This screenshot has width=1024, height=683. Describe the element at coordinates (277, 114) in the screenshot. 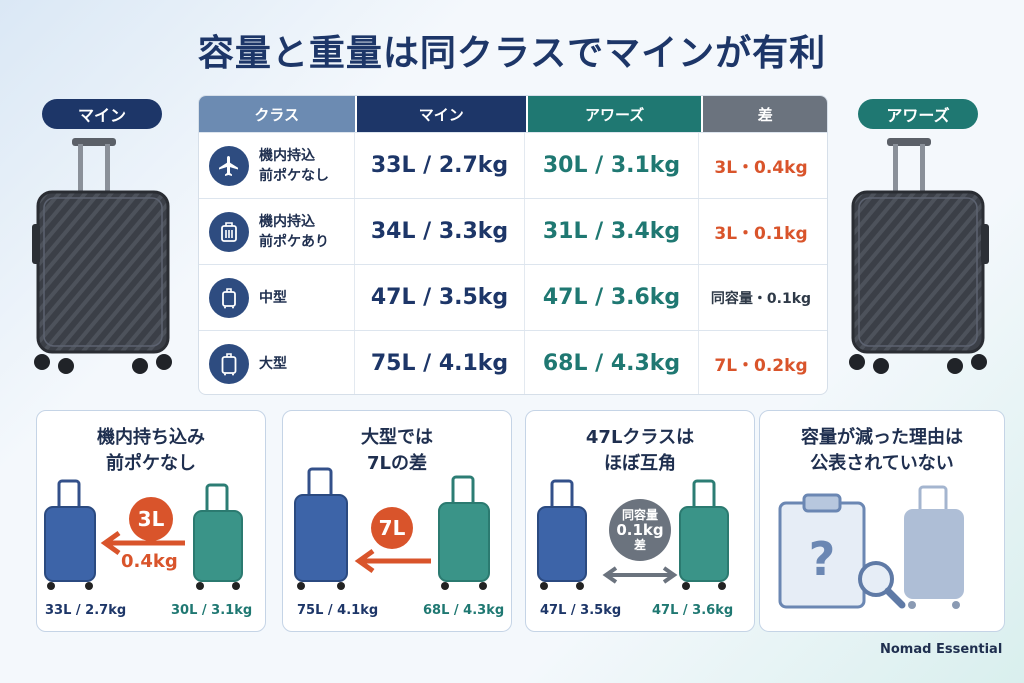

I see `header-class: クラス` at that location.